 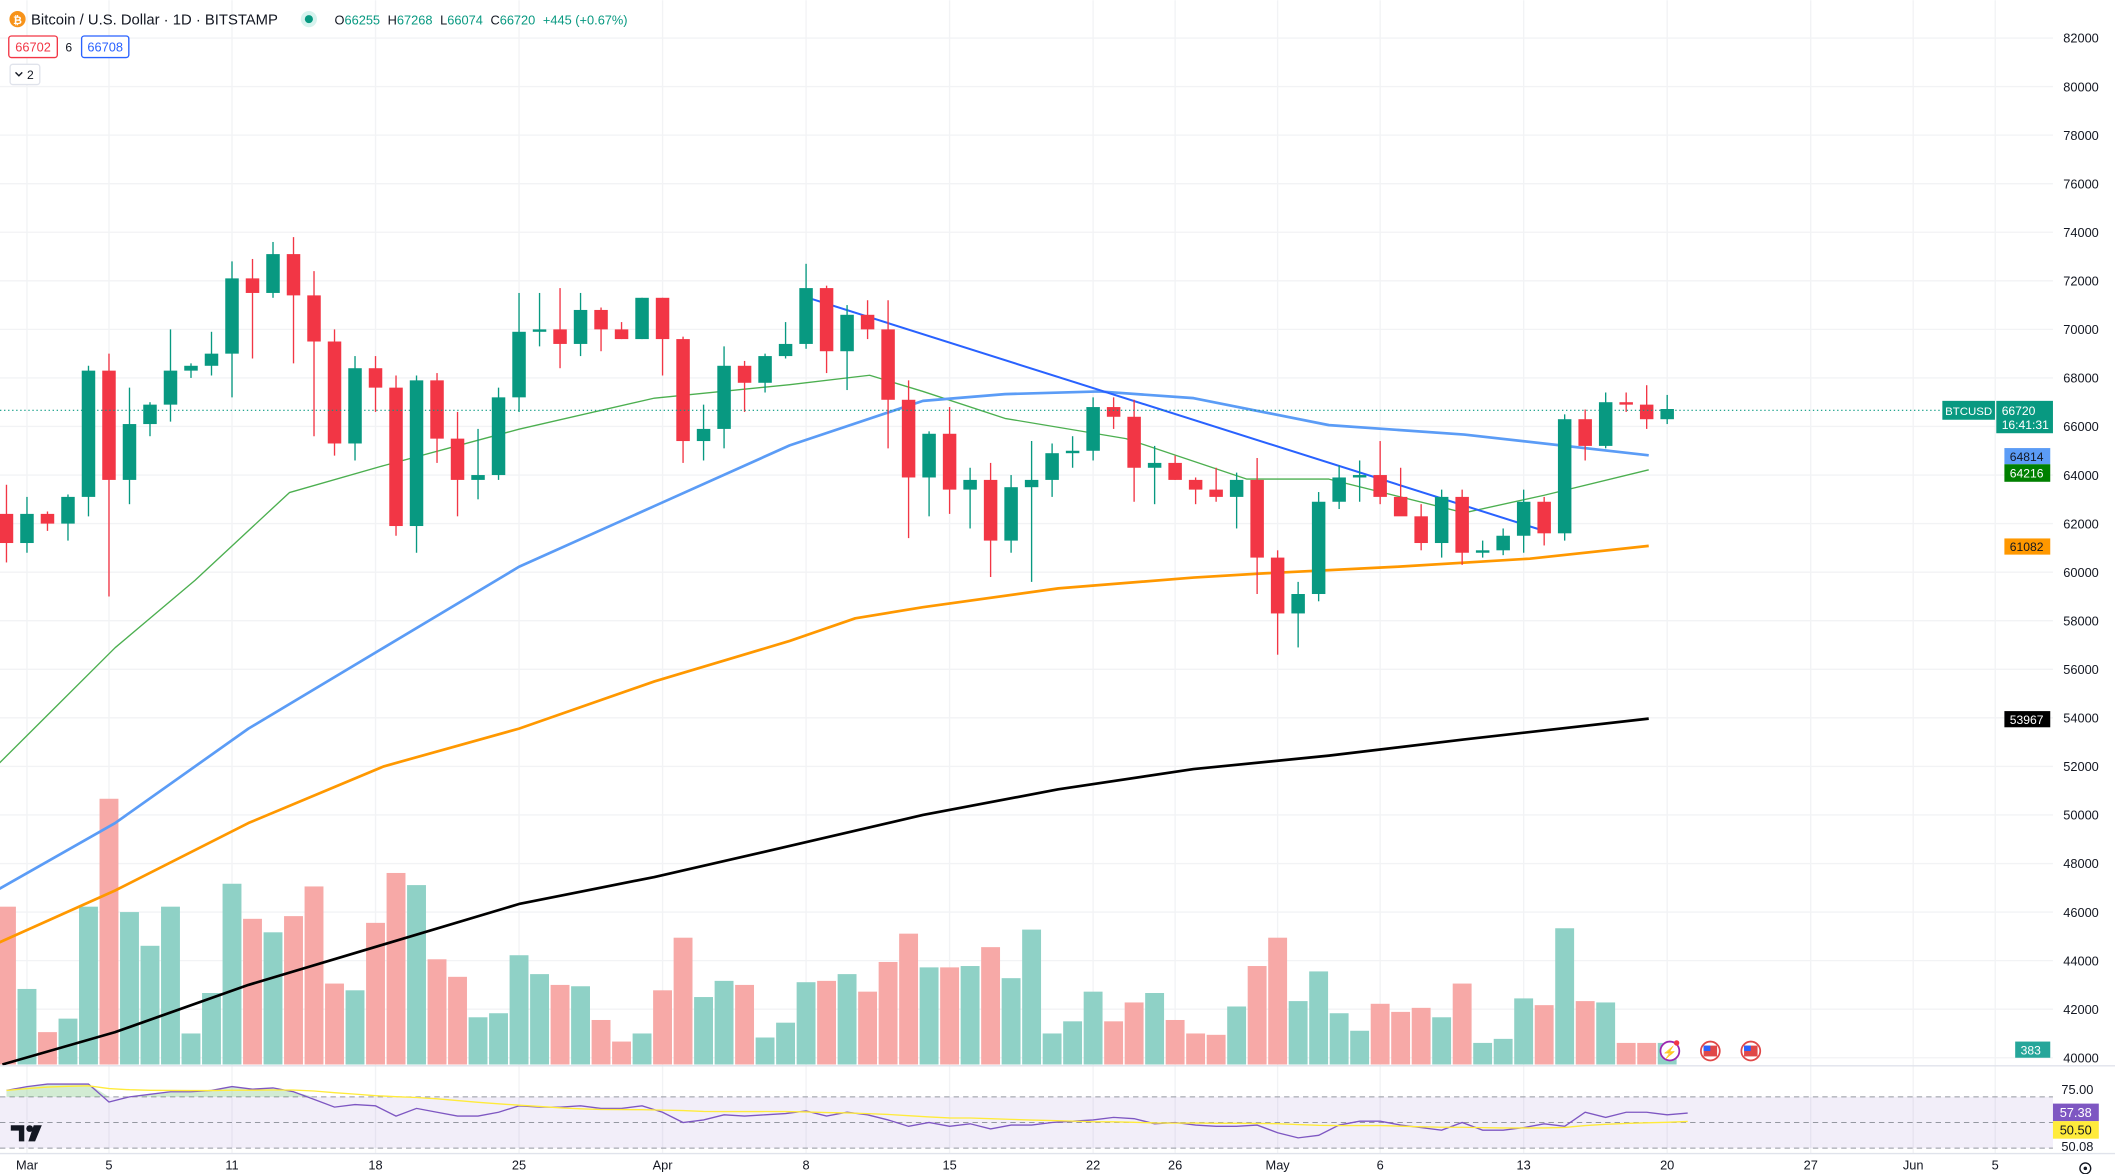 I want to click on time-tick-label: 22, so click(x=1093, y=1165).